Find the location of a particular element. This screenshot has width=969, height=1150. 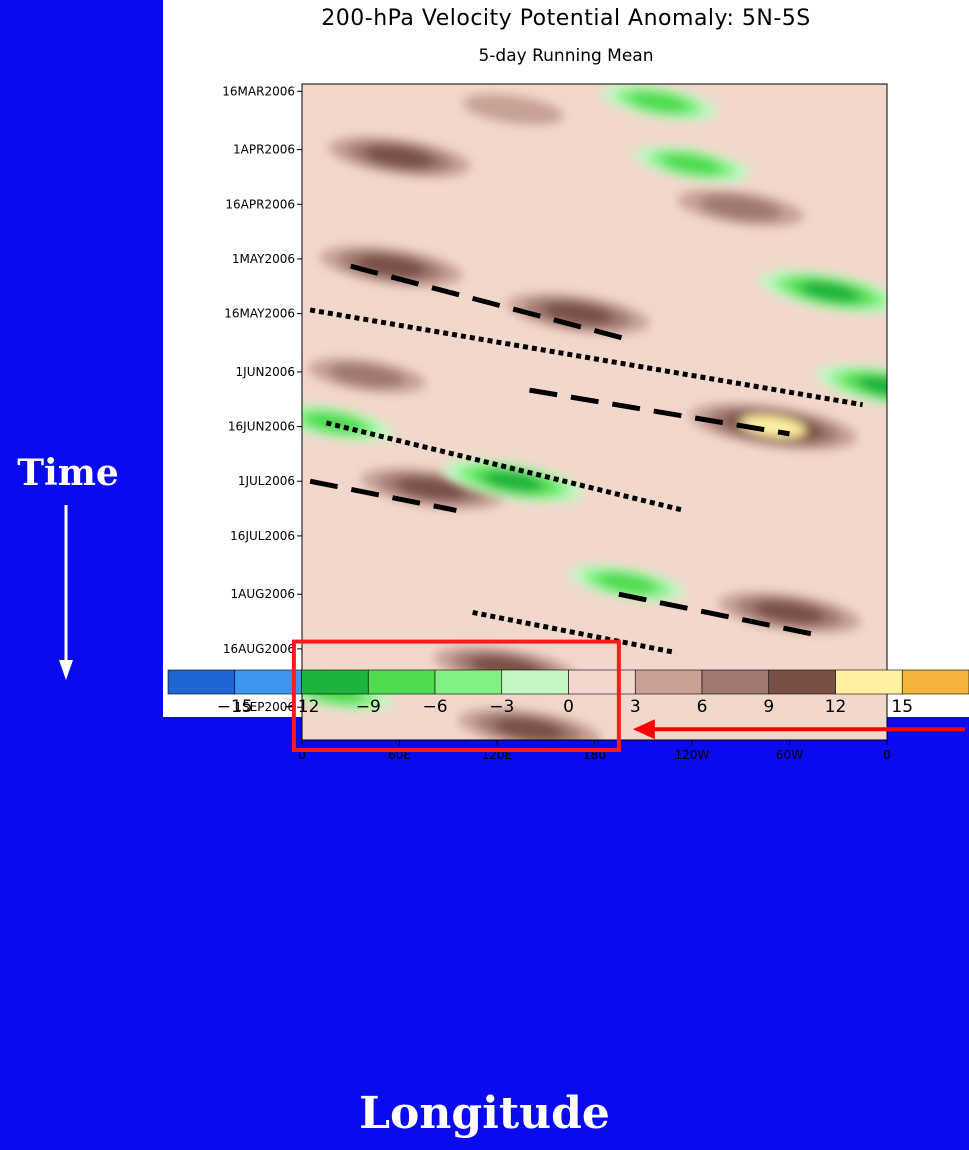

y-tick-label: 16APR2006 is located at coordinates (260, 204).